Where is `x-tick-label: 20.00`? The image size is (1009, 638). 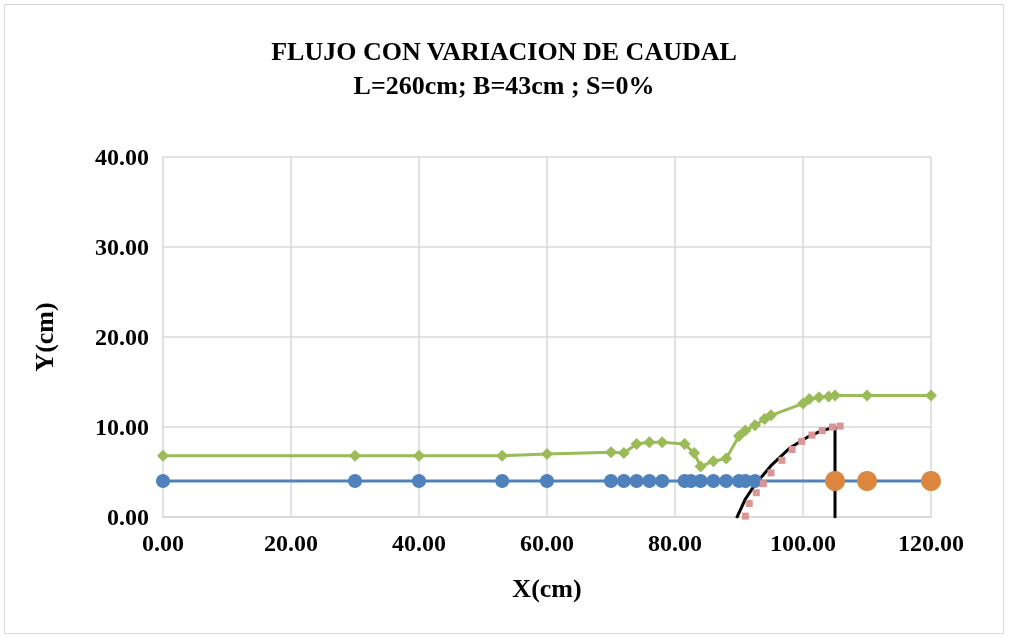
x-tick-label: 20.00 is located at coordinates (291, 543).